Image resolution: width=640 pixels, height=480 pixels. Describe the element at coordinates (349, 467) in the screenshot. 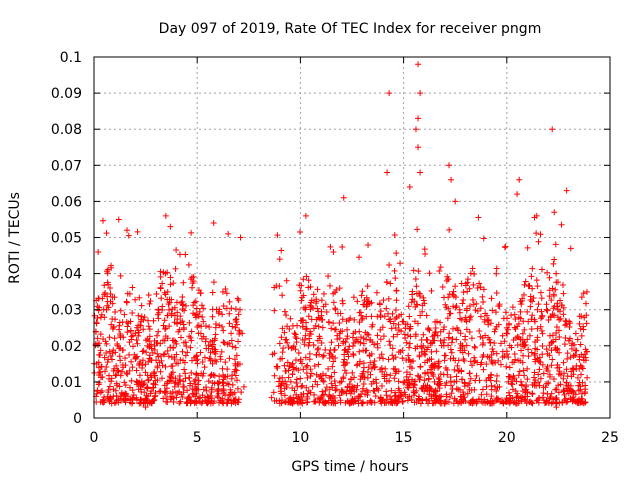

I see `x-axis-label: GPS time / hours` at that location.